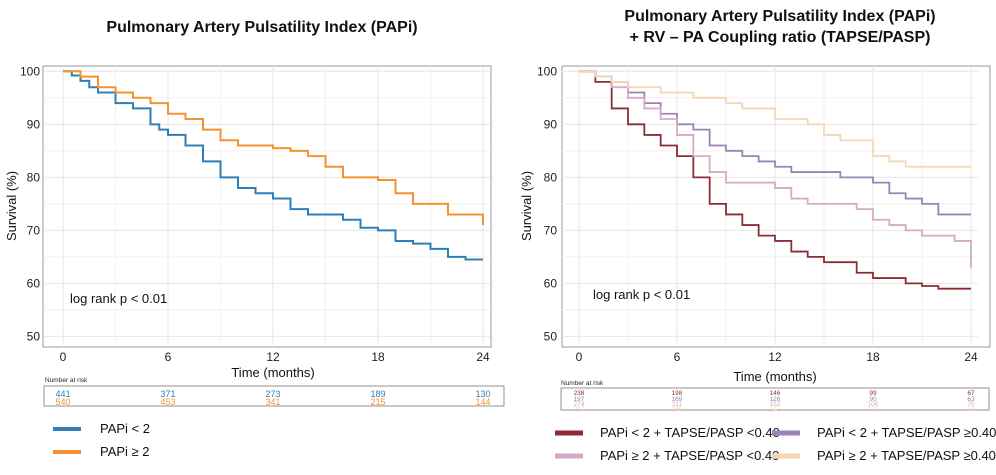 This screenshot has height=475, width=996. What do you see at coordinates (167, 402) in the screenshot?
I see `risk-table-value: 453` at bounding box center [167, 402].